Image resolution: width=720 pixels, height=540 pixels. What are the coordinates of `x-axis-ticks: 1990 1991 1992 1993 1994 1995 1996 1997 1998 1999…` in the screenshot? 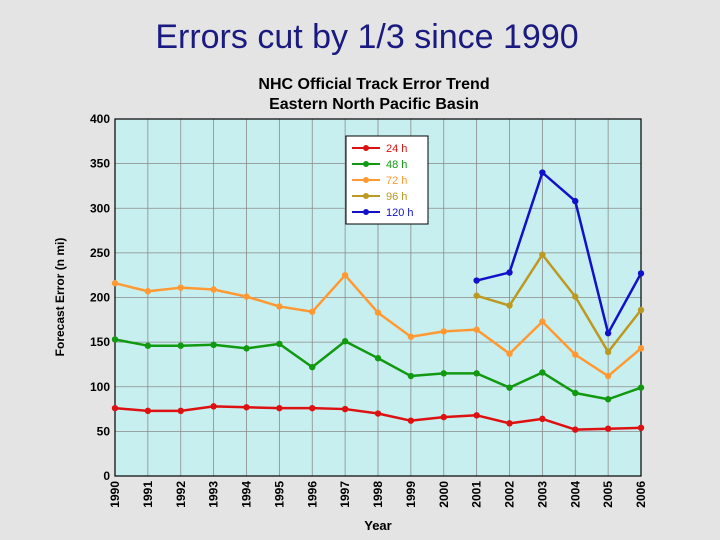 It's located at (378, 494).